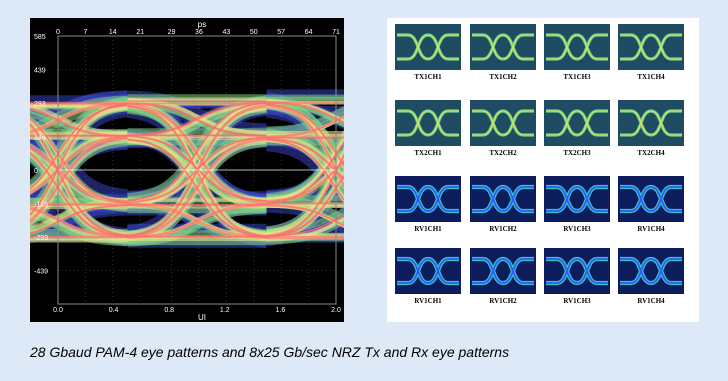 The height and width of the screenshot is (381, 728). What do you see at coordinates (202, 317) in the screenshot?
I see `bottom-axis-label: UI` at bounding box center [202, 317].